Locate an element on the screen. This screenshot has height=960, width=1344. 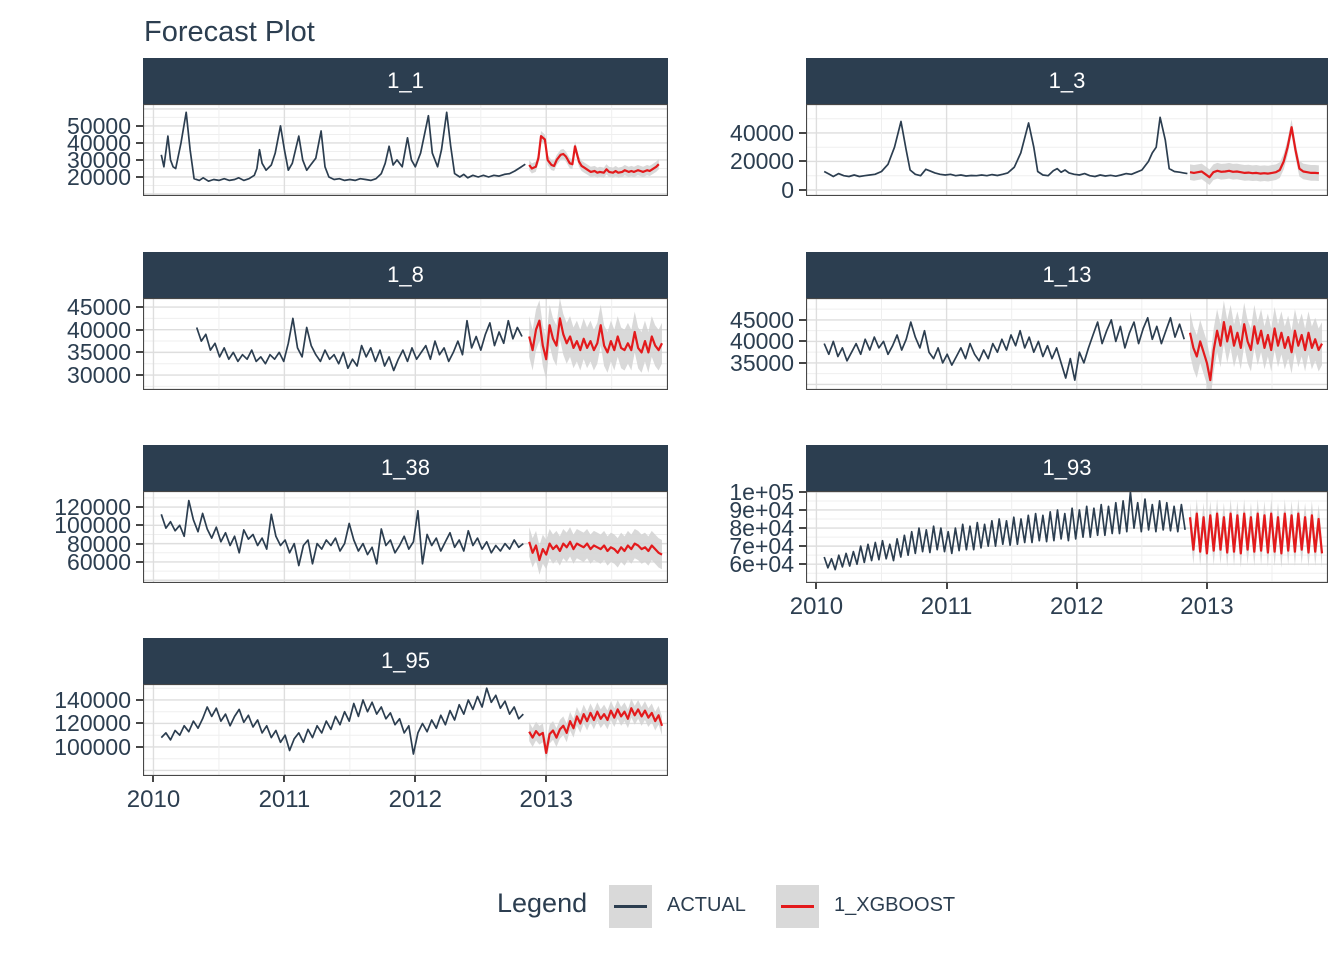
x-tick-label: 2010 is located at coordinates (153, 799).